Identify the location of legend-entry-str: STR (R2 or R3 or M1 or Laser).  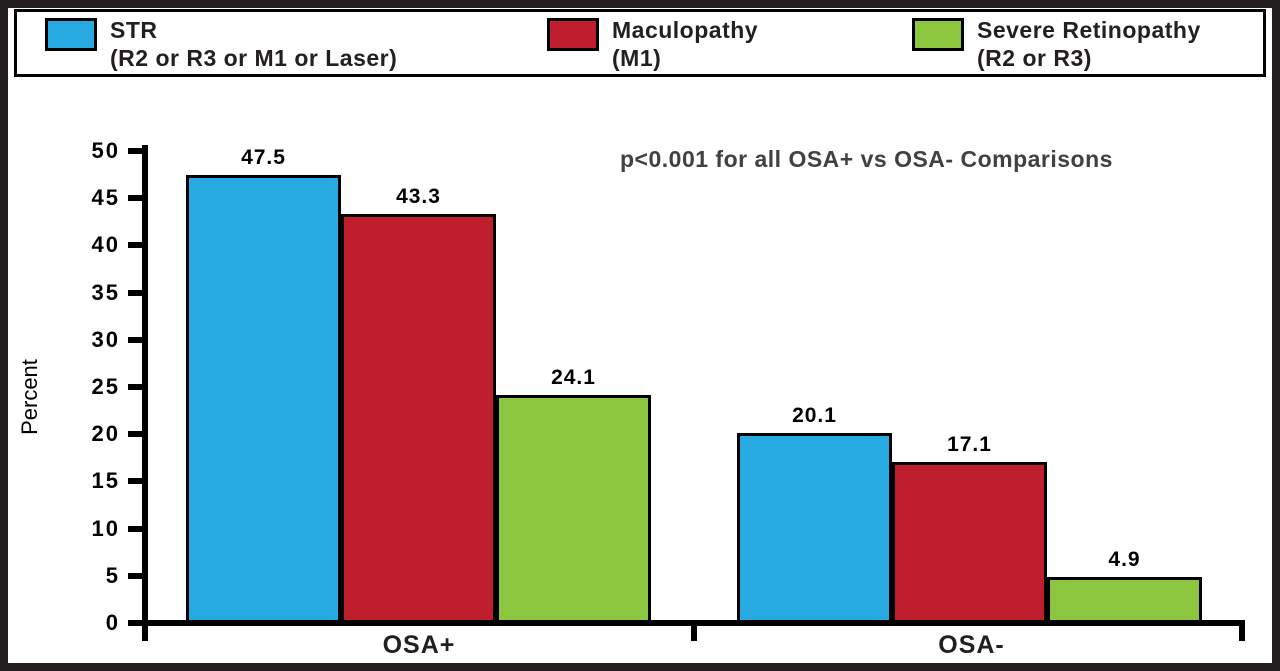
(221, 44).